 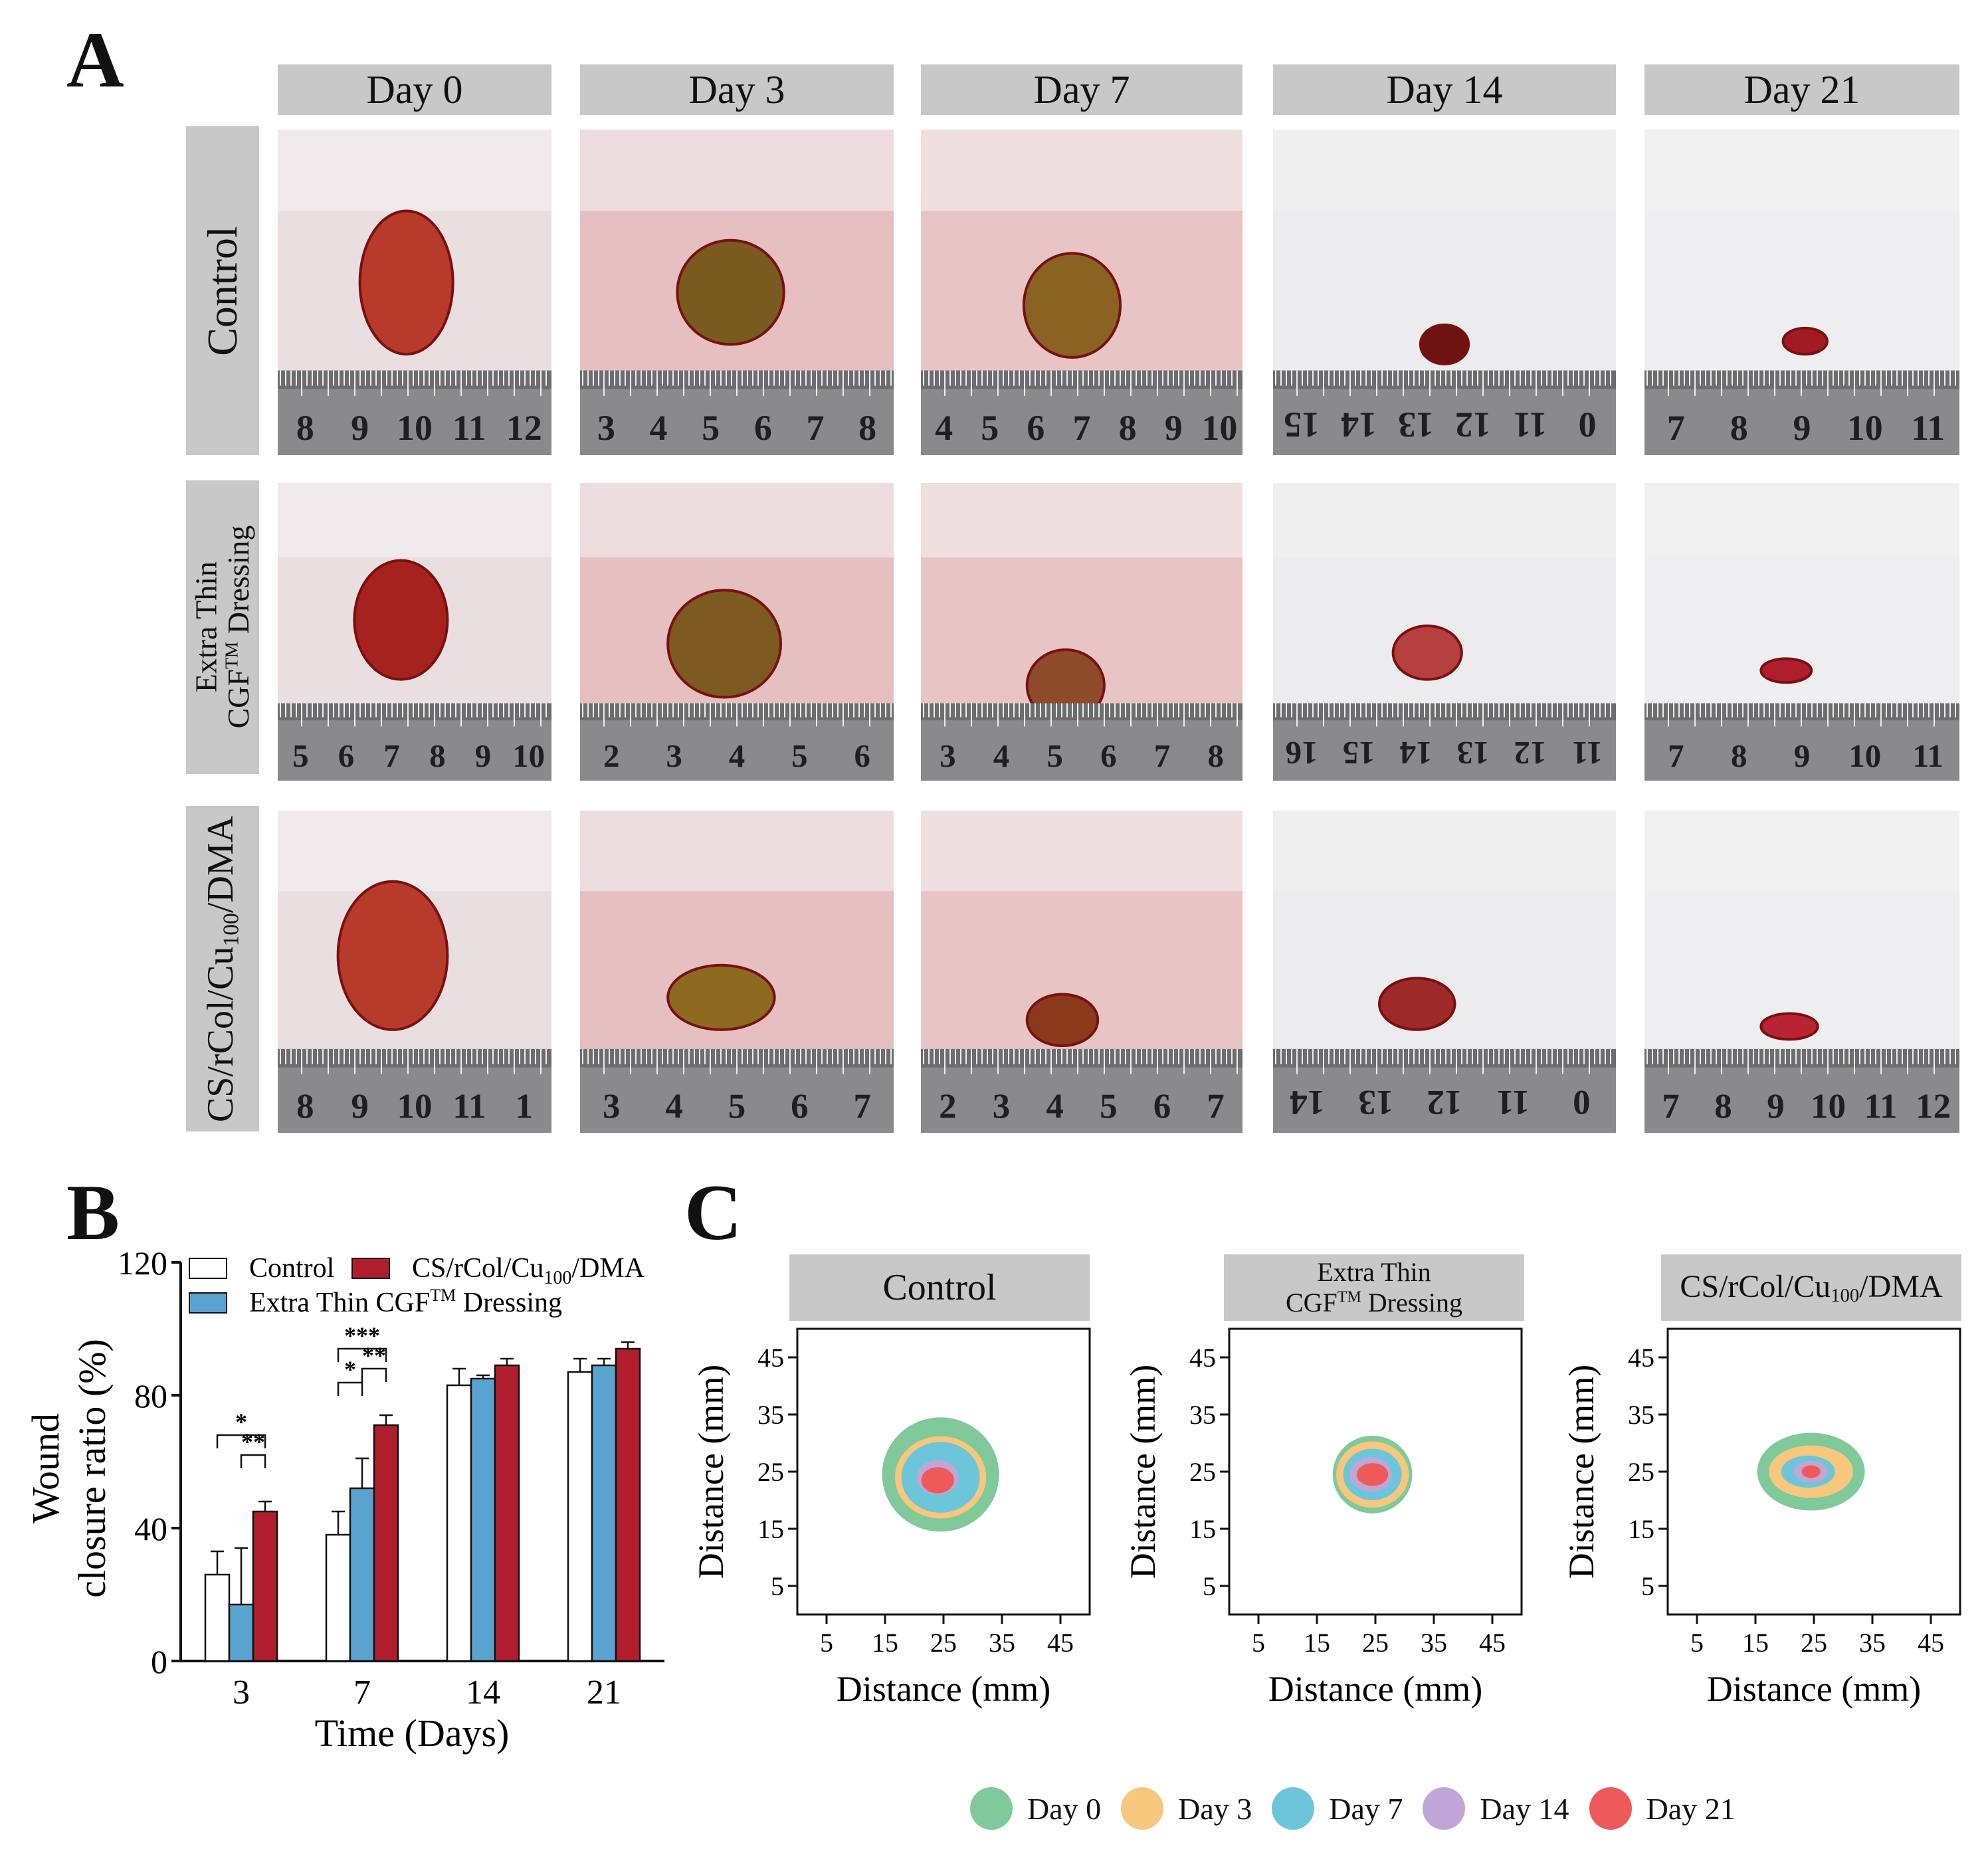 What do you see at coordinates (737, 972) in the screenshot?
I see `wound-photo: 3 4 5 6 7` at bounding box center [737, 972].